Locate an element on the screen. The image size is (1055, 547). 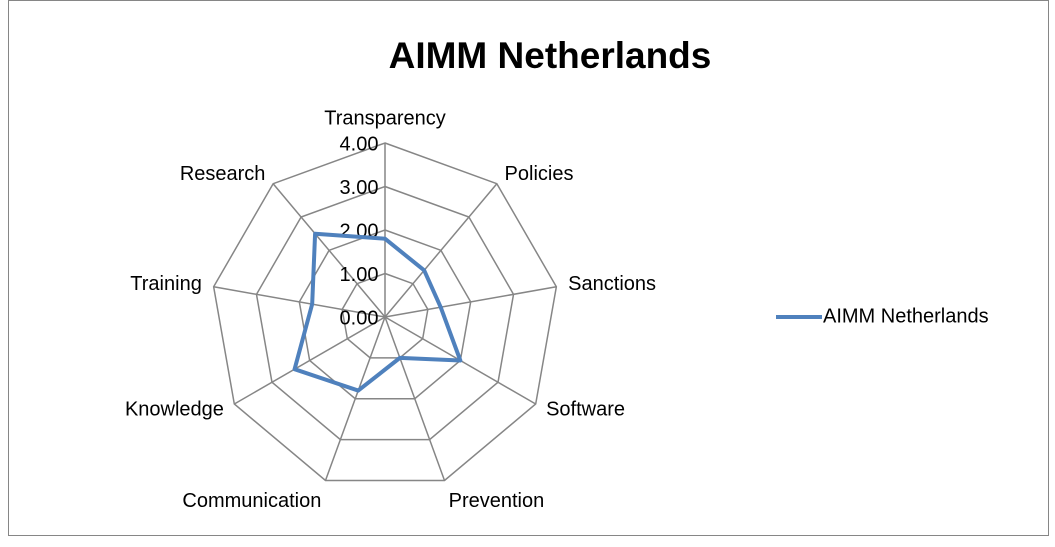
category-label: Research is located at coordinates (223, 174).